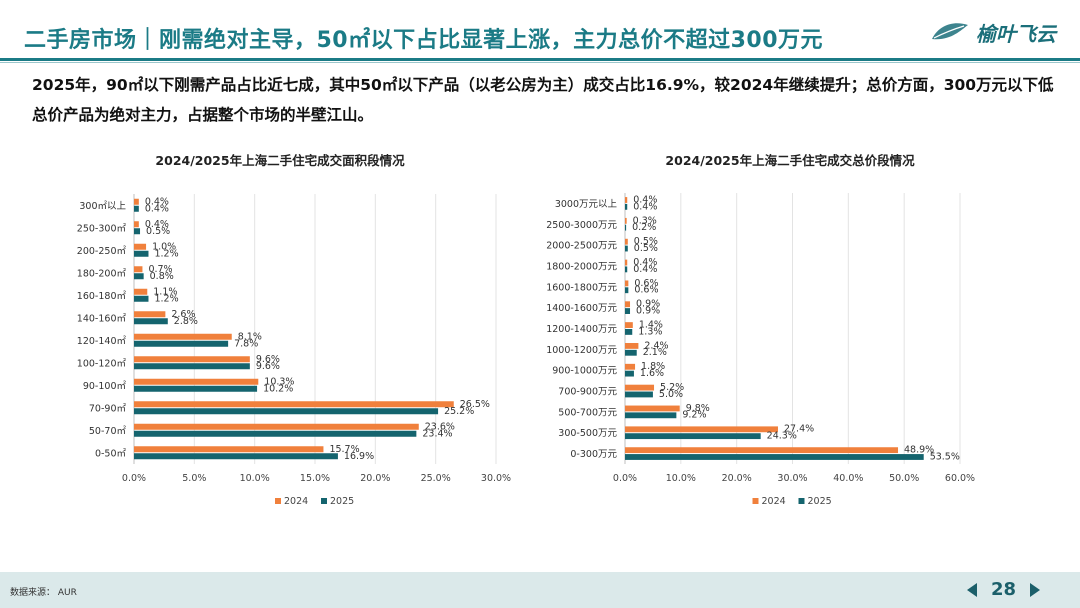 This screenshot has height=608, width=1080. What do you see at coordinates (1035, 589) in the screenshot?
I see `next-page-icon` at bounding box center [1035, 589].